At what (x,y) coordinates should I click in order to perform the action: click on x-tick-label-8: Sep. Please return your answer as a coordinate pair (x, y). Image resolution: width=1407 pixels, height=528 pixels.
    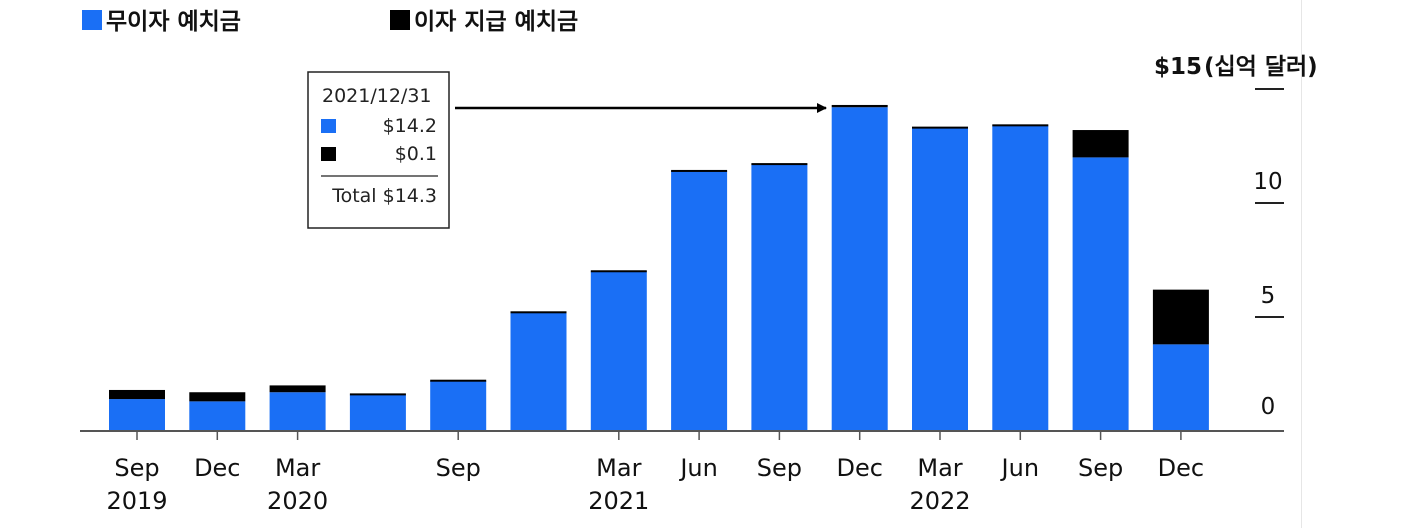
    Looking at the image, I should click on (779, 468).